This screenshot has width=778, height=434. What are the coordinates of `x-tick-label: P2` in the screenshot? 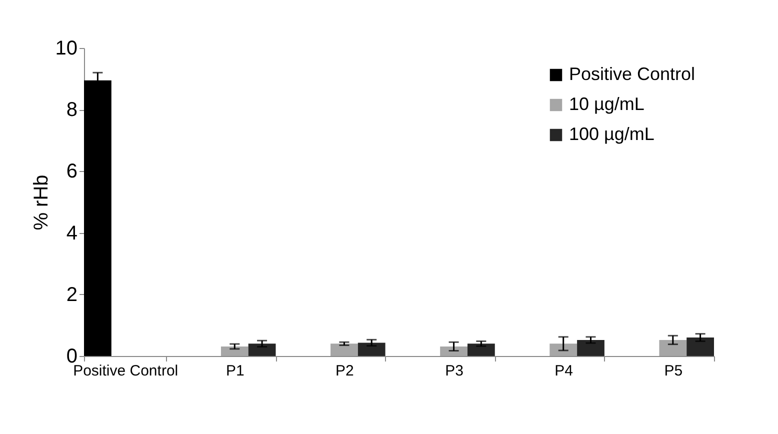 It's located at (345, 371).